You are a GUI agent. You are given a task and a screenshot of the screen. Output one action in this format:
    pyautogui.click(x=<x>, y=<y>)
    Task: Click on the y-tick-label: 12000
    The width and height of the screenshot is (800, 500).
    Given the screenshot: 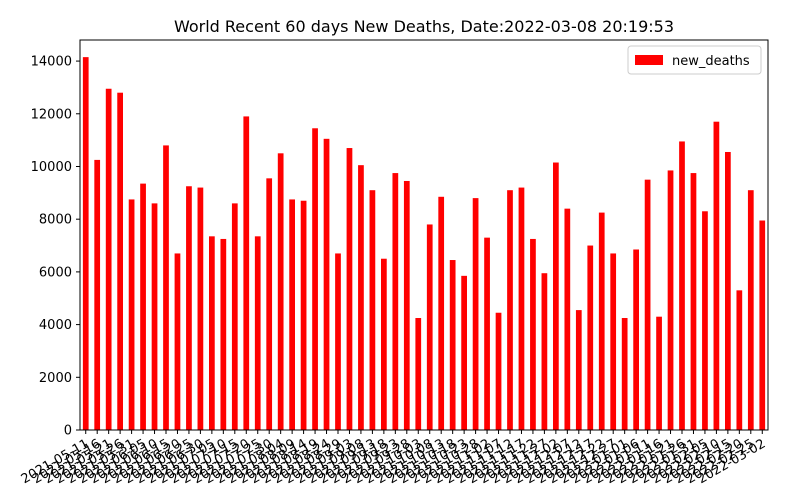 What is the action you would take?
    pyautogui.click(x=51, y=114)
    